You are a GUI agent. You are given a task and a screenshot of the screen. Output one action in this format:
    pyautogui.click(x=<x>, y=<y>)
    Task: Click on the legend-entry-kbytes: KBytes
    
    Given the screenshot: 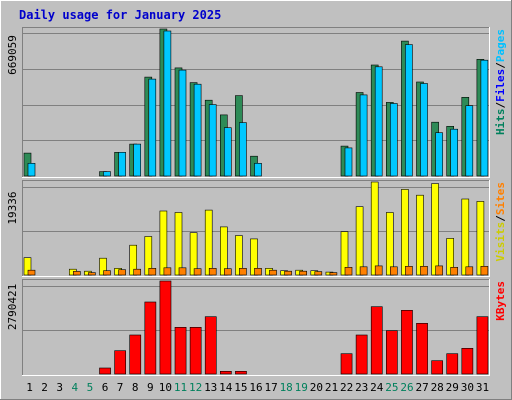 What is the action you would take?
    pyautogui.click(x=500, y=301)
    